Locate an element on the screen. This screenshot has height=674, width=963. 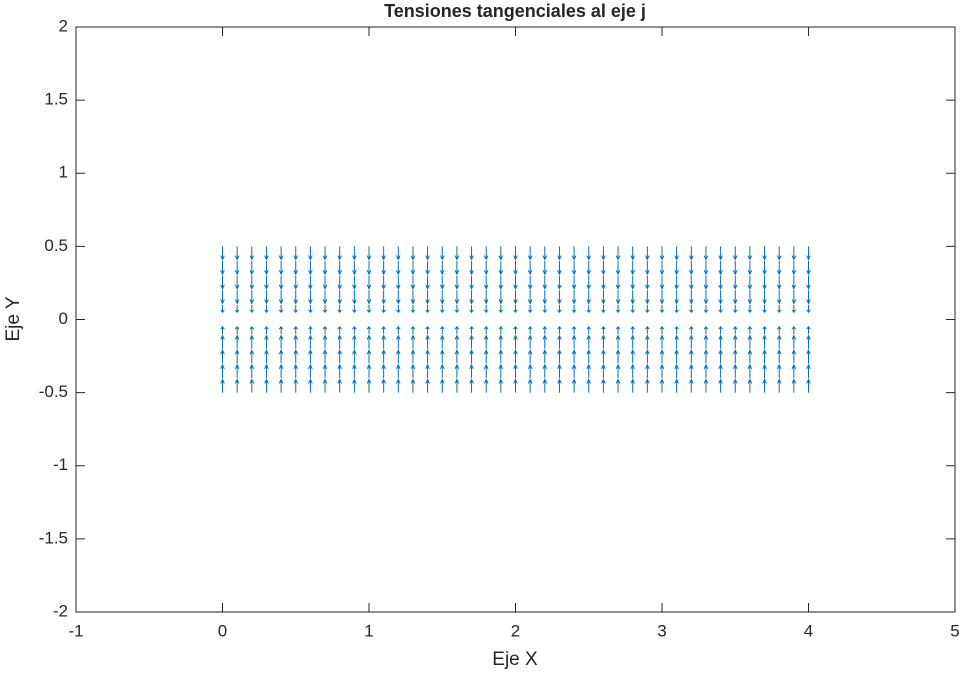
y-tick-label: 2 is located at coordinates (63, 25).